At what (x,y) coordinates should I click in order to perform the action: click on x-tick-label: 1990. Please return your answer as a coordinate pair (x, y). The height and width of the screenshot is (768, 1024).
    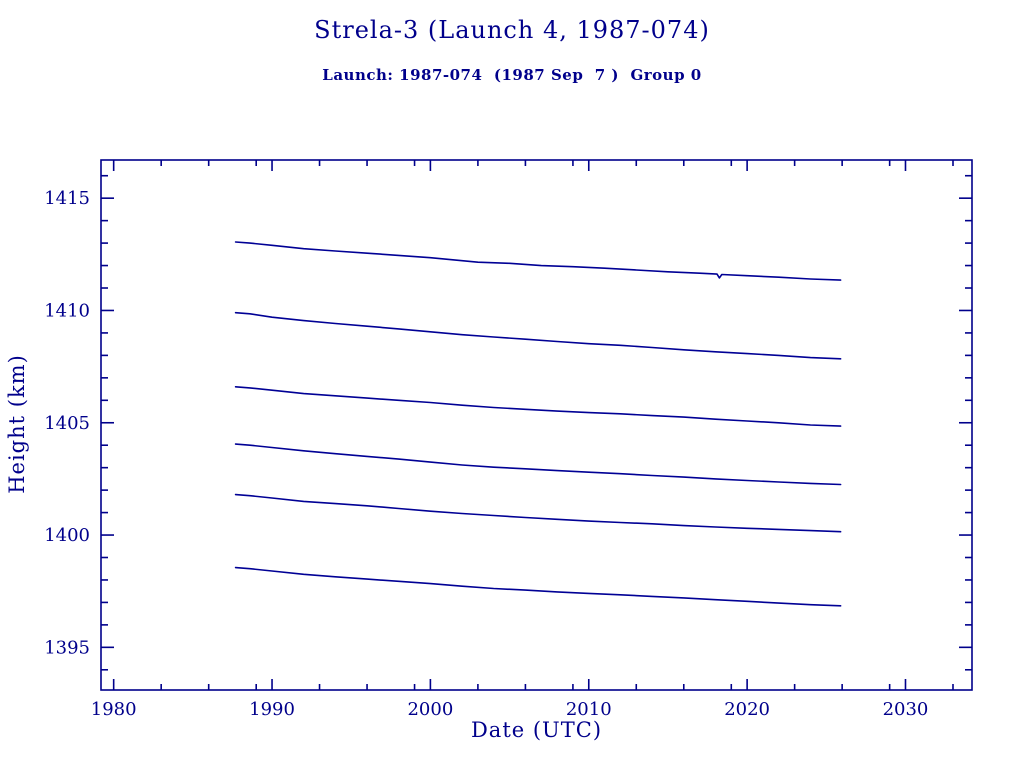
    Looking at the image, I should click on (272, 709).